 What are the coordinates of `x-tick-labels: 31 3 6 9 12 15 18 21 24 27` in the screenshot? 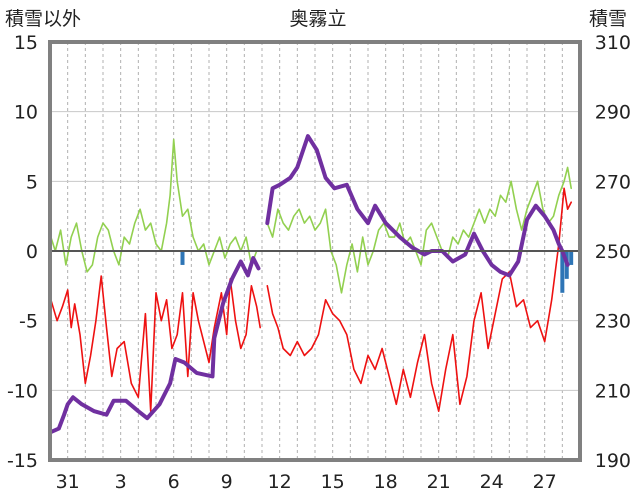 It's located at (306, 482).